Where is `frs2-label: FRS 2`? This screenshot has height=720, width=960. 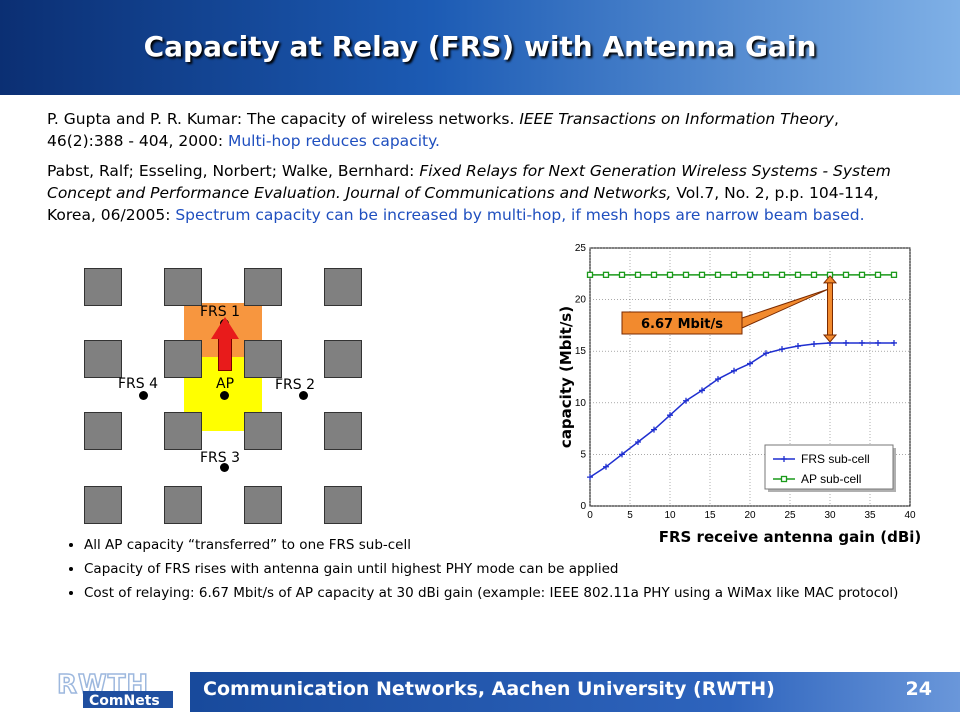
frs2-label: FRS 2 is located at coordinates (295, 385).